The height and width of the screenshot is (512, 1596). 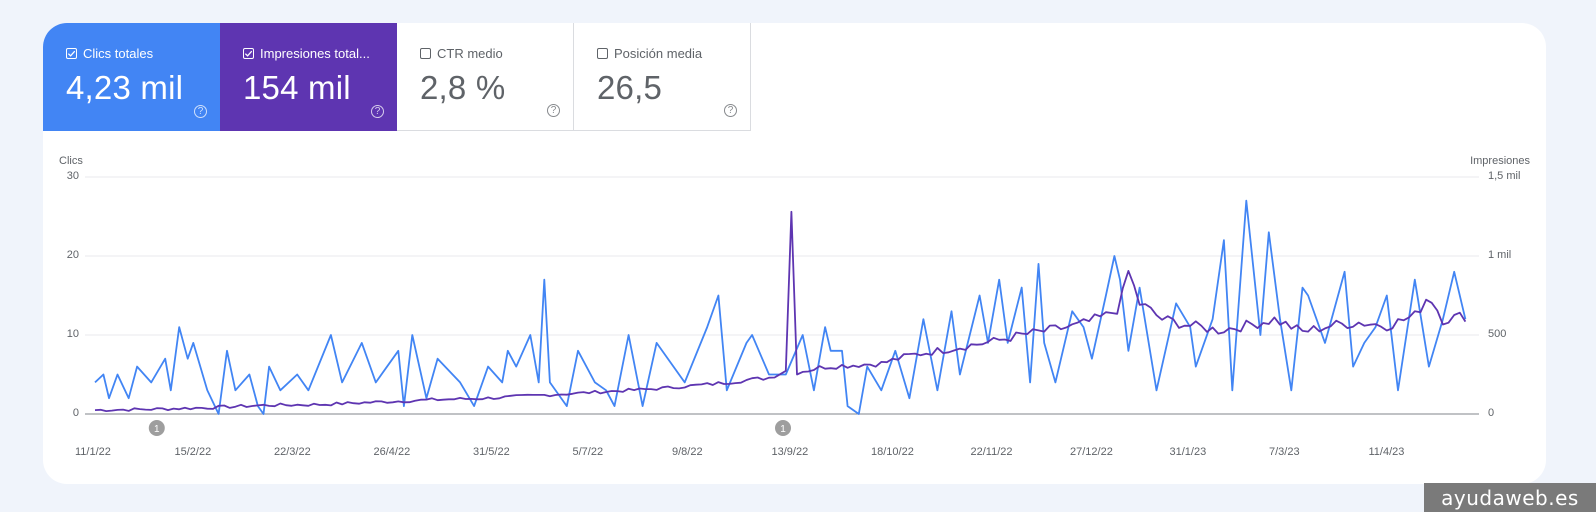 What do you see at coordinates (118, 53) in the screenshot?
I see `metric-label: Clics totales` at bounding box center [118, 53].